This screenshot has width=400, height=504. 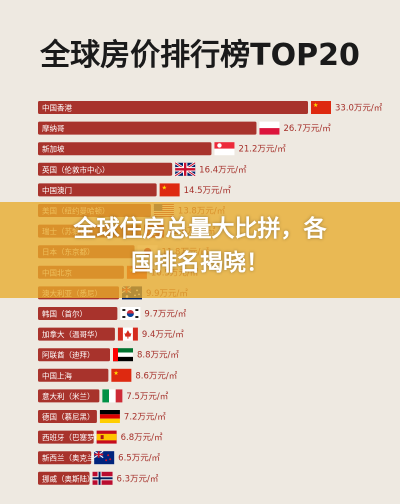 What do you see at coordinates (53, 128) in the screenshot?
I see `category-label: 摩纳哥` at bounding box center [53, 128].